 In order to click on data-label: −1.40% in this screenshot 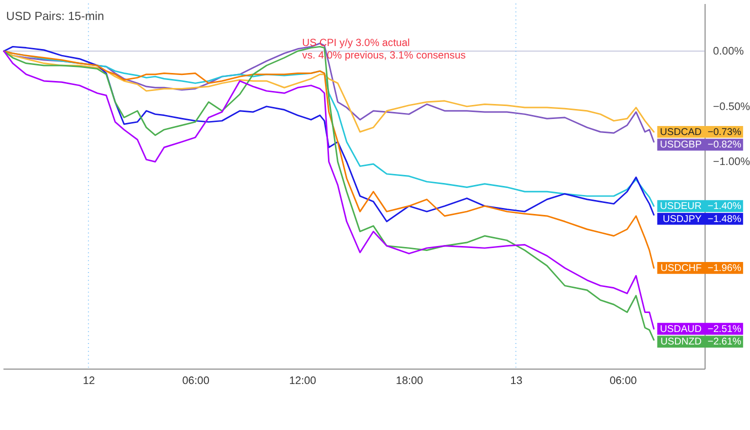, I will do `click(725, 206)`.